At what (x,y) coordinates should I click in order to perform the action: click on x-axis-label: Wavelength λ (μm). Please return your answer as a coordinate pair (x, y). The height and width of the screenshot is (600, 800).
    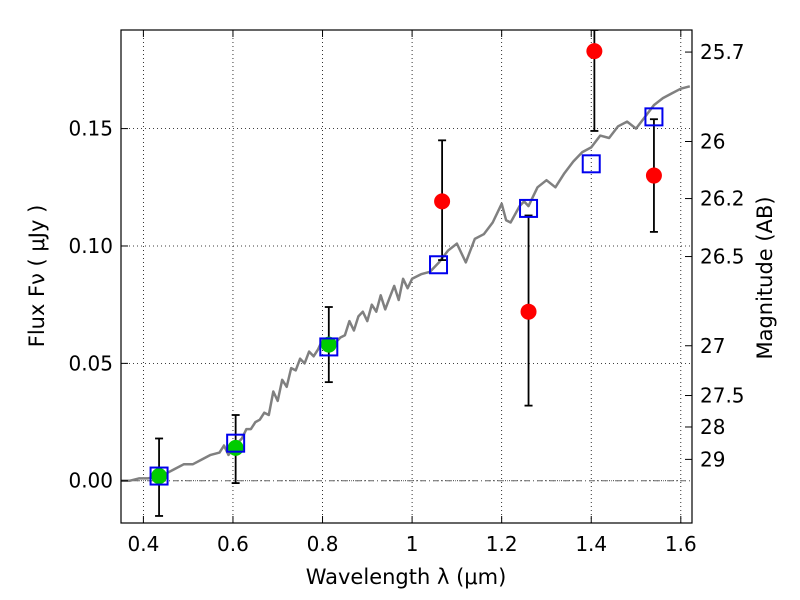
    Looking at the image, I should click on (406, 577).